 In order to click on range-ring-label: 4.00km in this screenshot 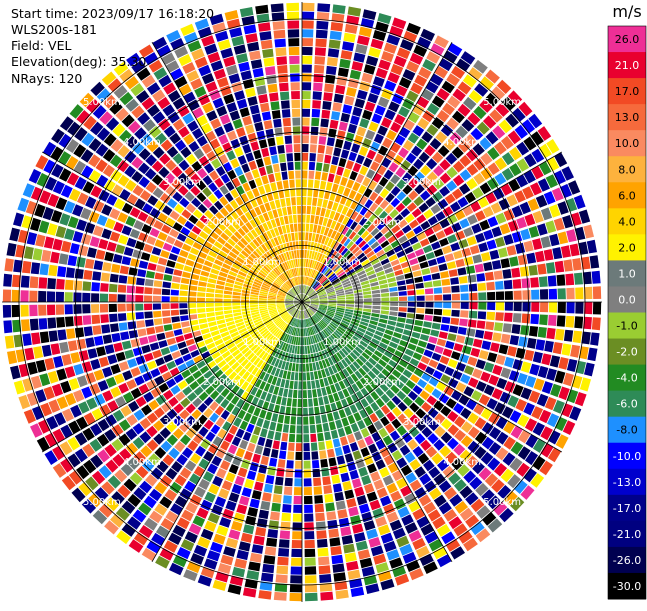, I will do `click(462, 462)`.